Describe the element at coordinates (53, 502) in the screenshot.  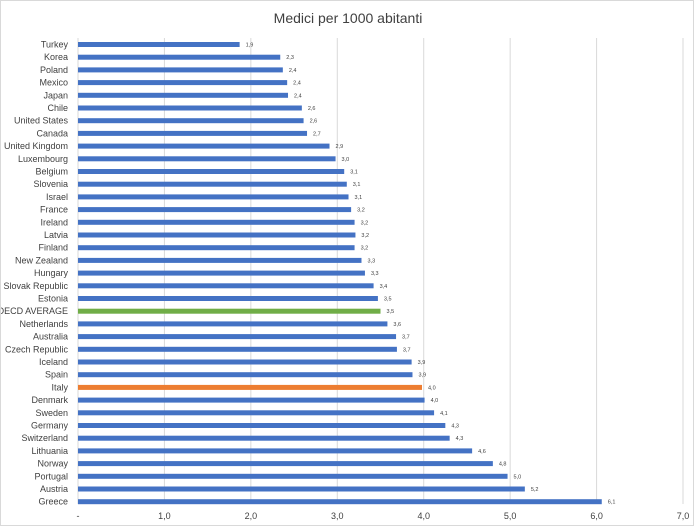
I see `category-label: Greece` at that location.